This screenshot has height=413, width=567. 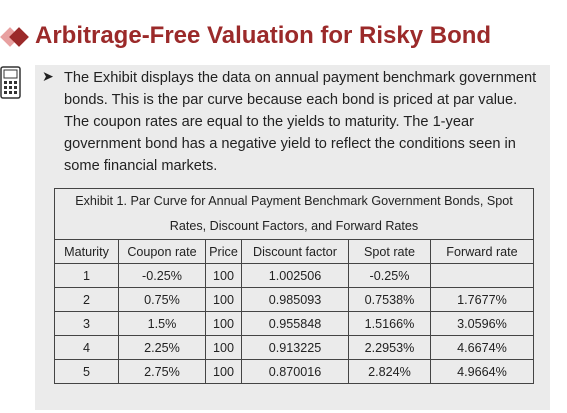 What do you see at coordinates (263, 35) in the screenshot?
I see `title: Arbitrage-Free Valuation for Risky Bond` at bounding box center [263, 35].